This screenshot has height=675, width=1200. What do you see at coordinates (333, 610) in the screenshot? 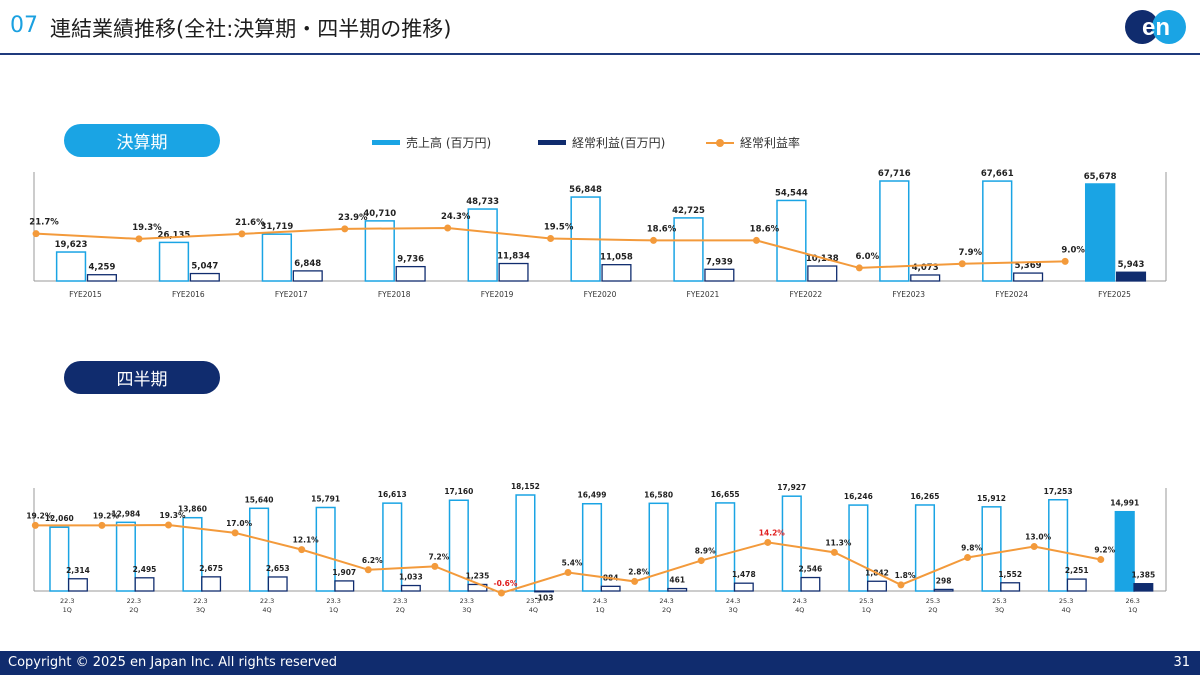
I see `quarterly-category-sublabel: 1Q` at bounding box center [333, 610].